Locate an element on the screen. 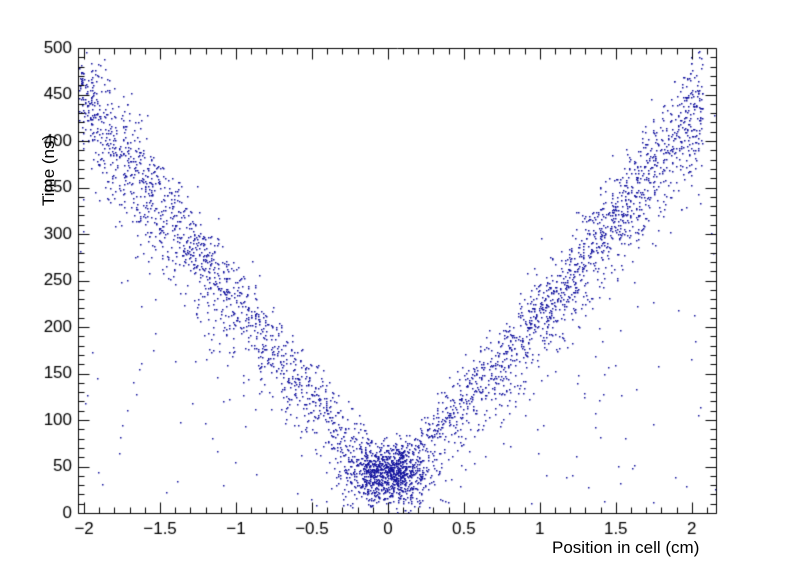  y-axis-title: Time (ns) is located at coordinates (48, 170).